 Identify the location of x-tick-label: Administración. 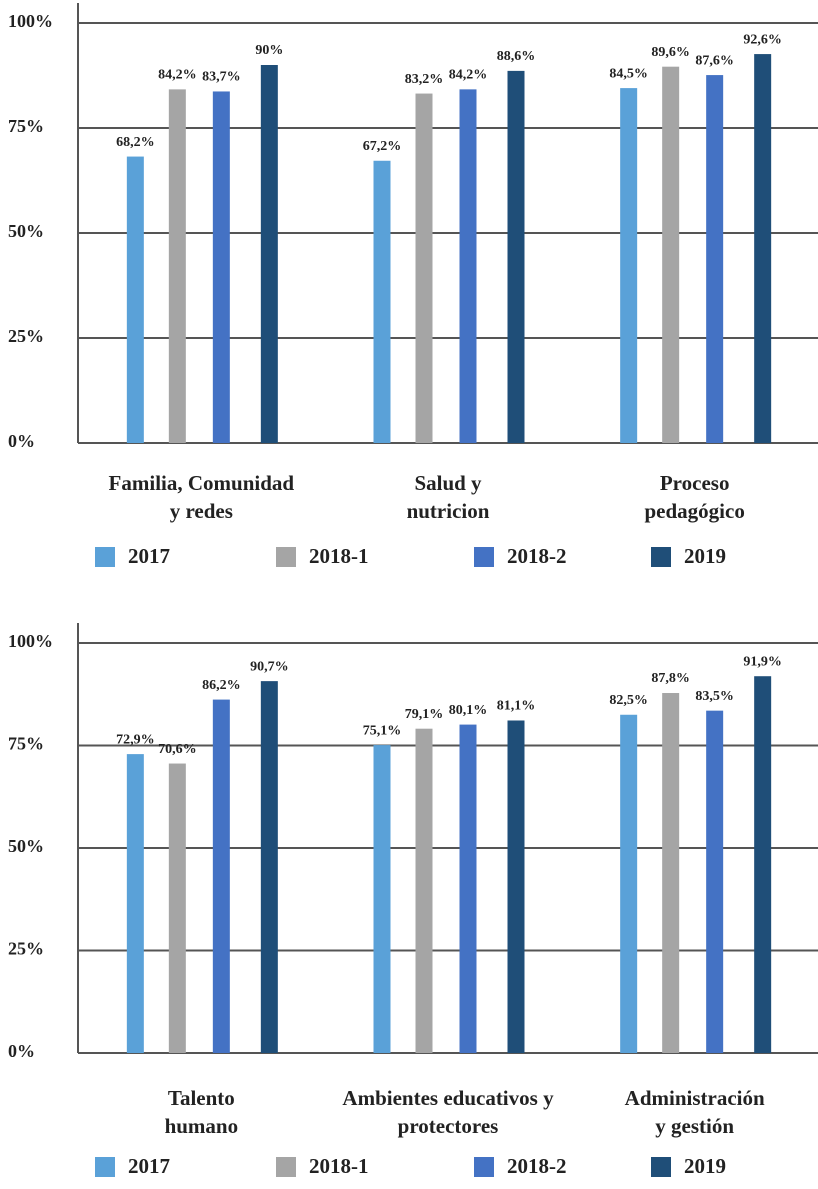
(695, 1098).